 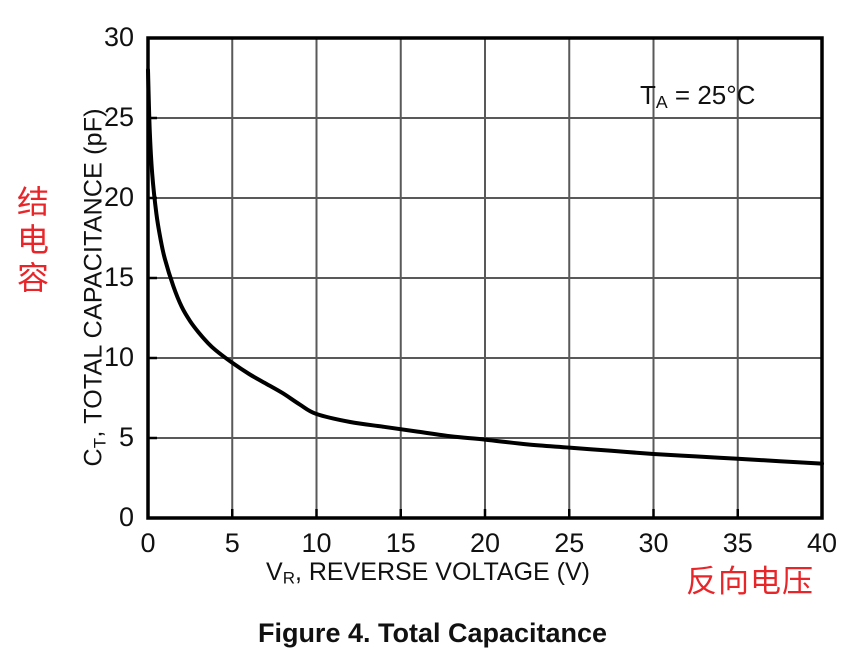 What do you see at coordinates (485, 543) in the screenshot?
I see `x-tick-label: 20` at bounding box center [485, 543].